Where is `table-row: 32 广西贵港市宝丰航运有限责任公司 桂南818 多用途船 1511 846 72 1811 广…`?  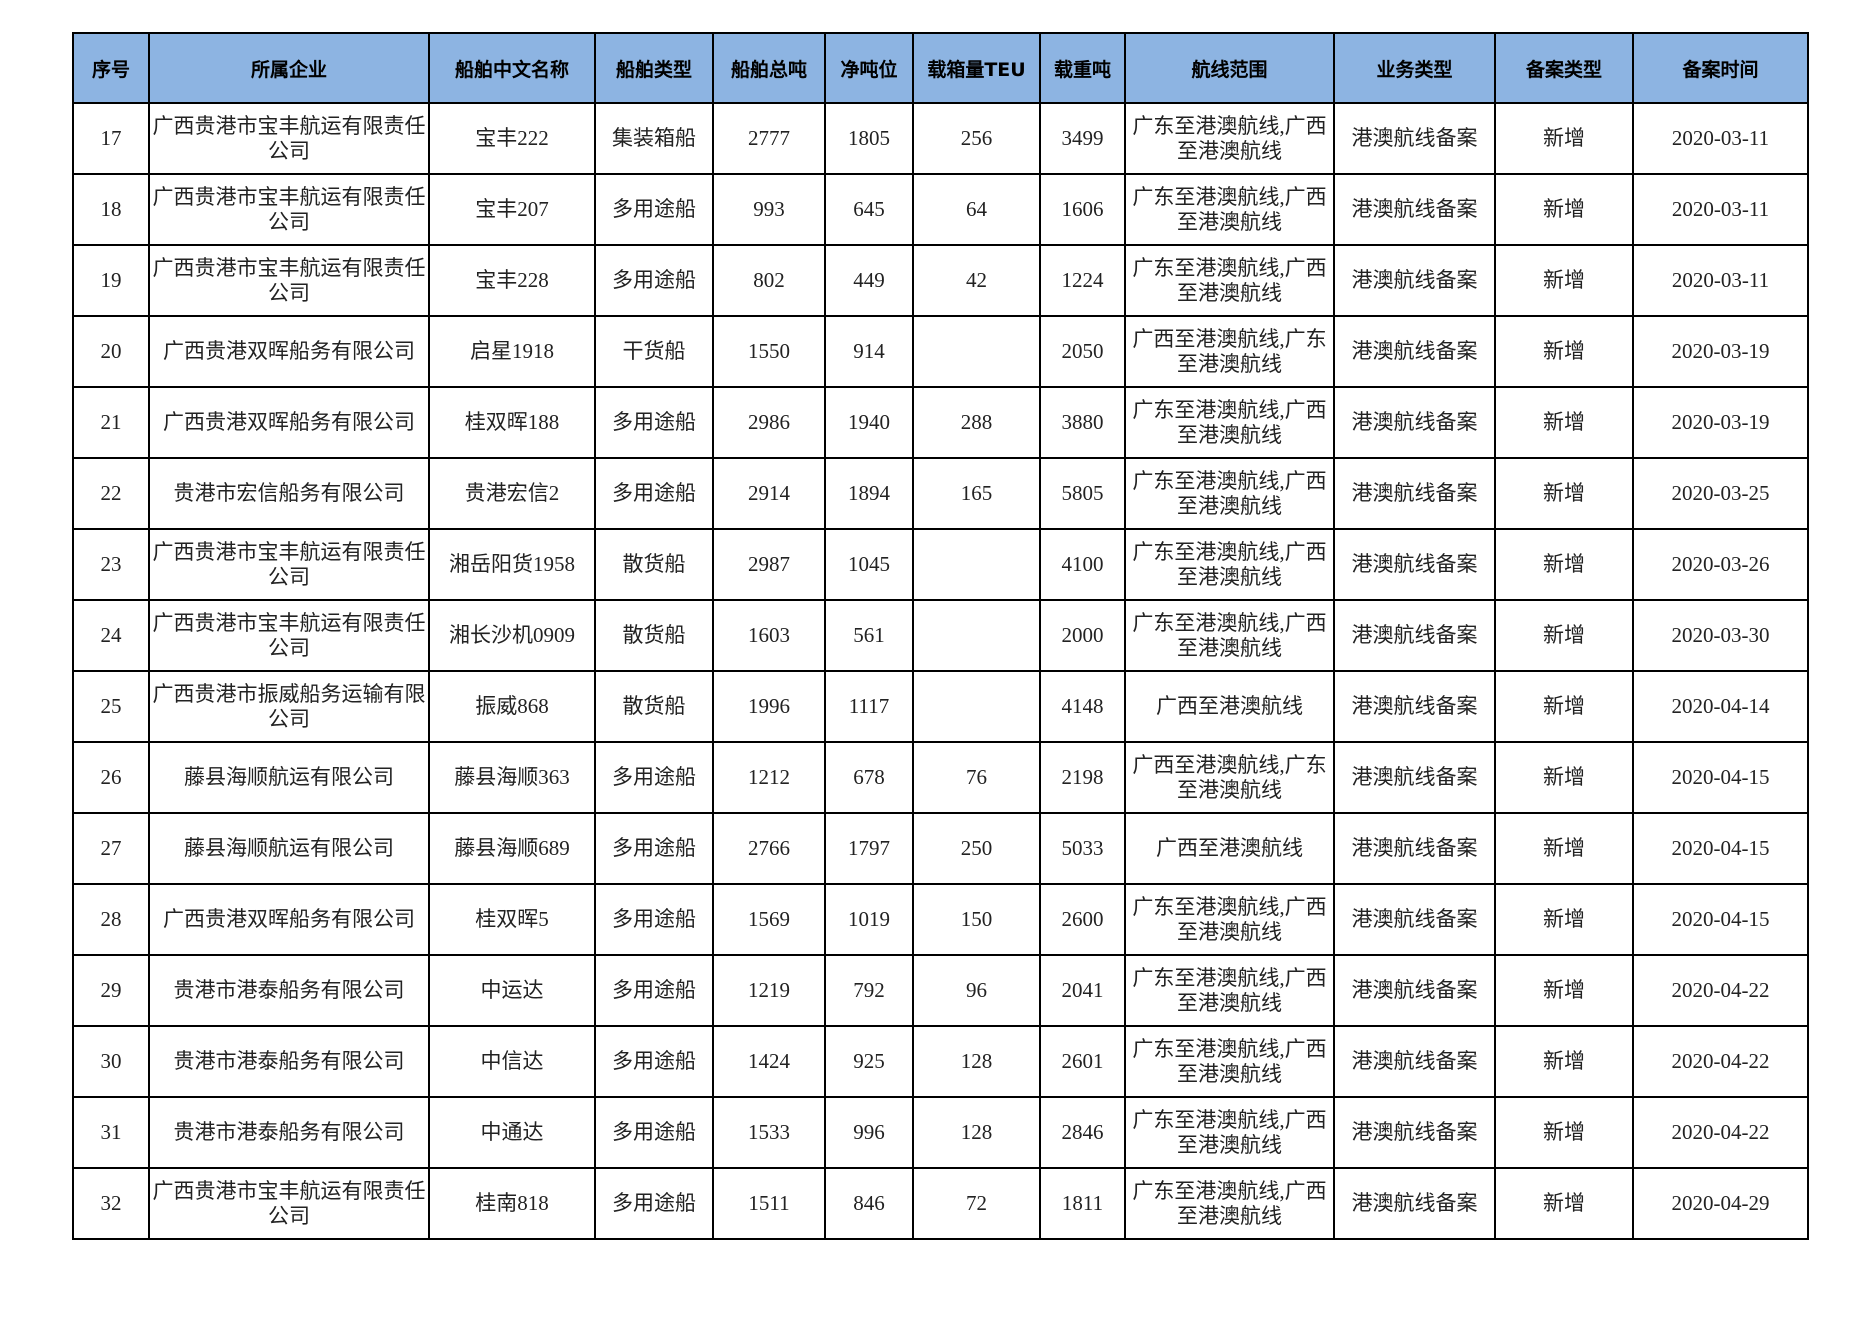 table-row: 32 广西贵港市宝丰航运有限责任公司 桂南818 多用途船 1511 846 72 1811 广… is located at coordinates (940, 1203).